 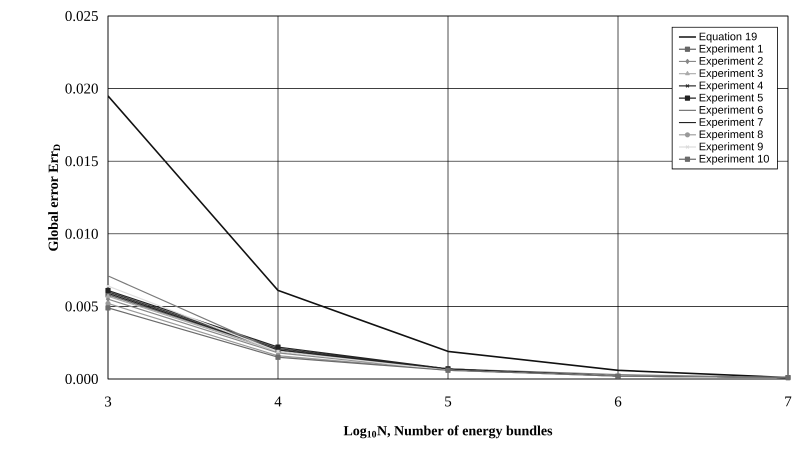 I want to click on legend-label: Experiment 6, so click(x=731, y=111).